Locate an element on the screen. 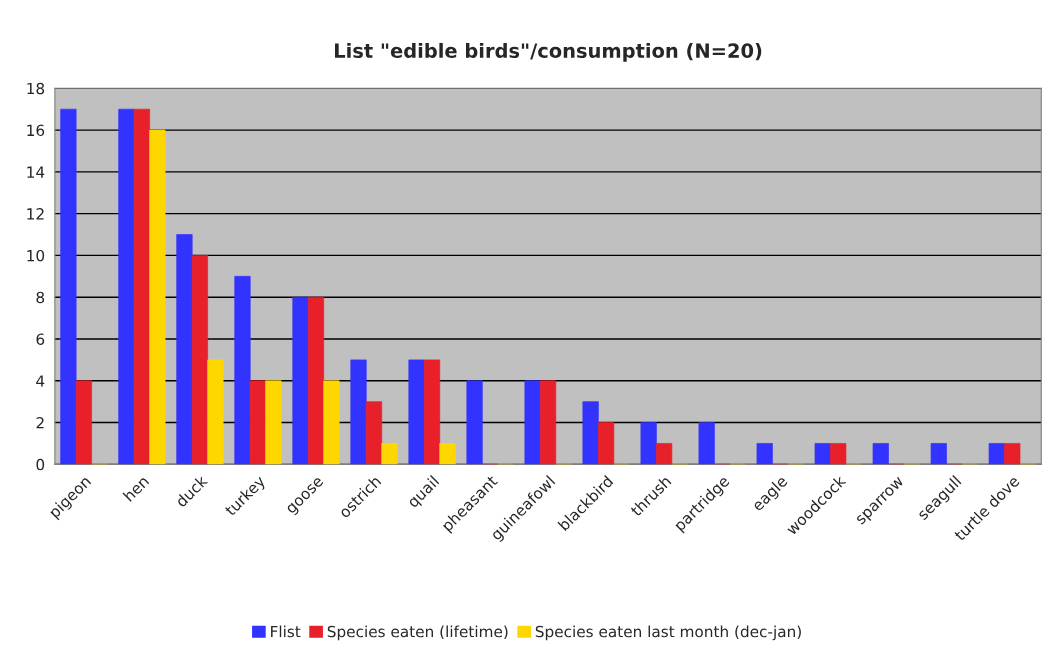 This screenshot has width=1055, height=654. x-tick-label: hen is located at coordinates (136, 488).